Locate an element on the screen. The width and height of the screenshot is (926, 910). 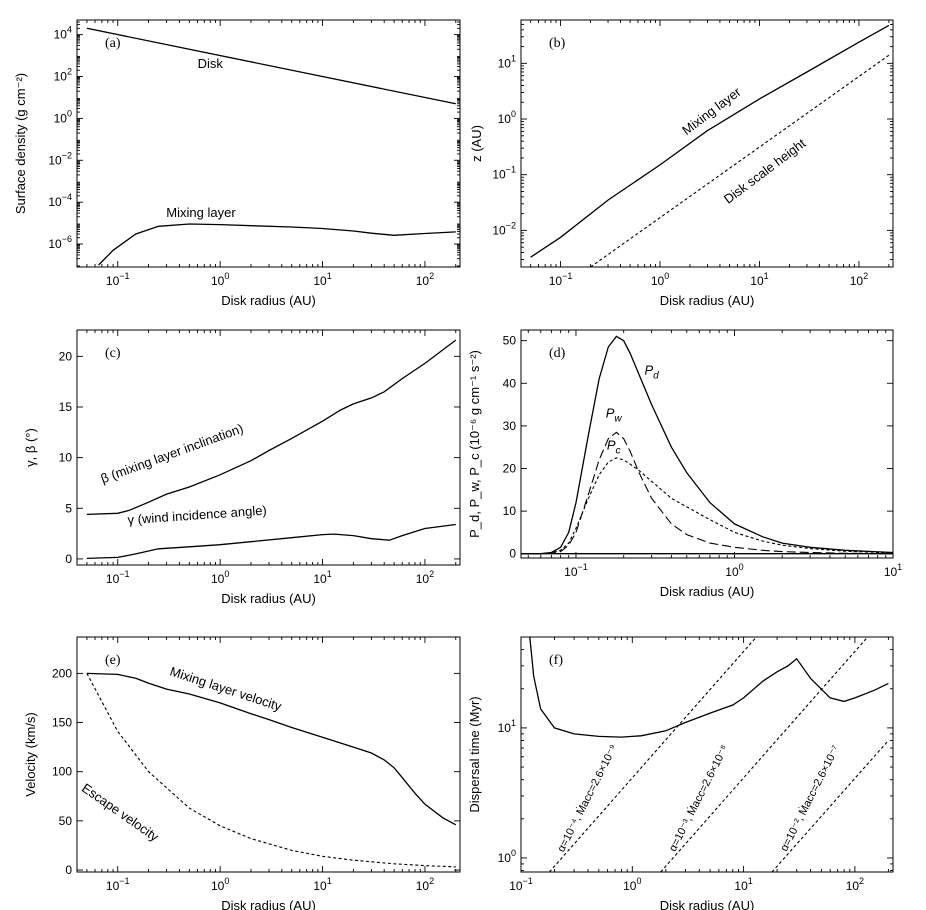
annotation-label: Pc is located at coordinates (614, 446).